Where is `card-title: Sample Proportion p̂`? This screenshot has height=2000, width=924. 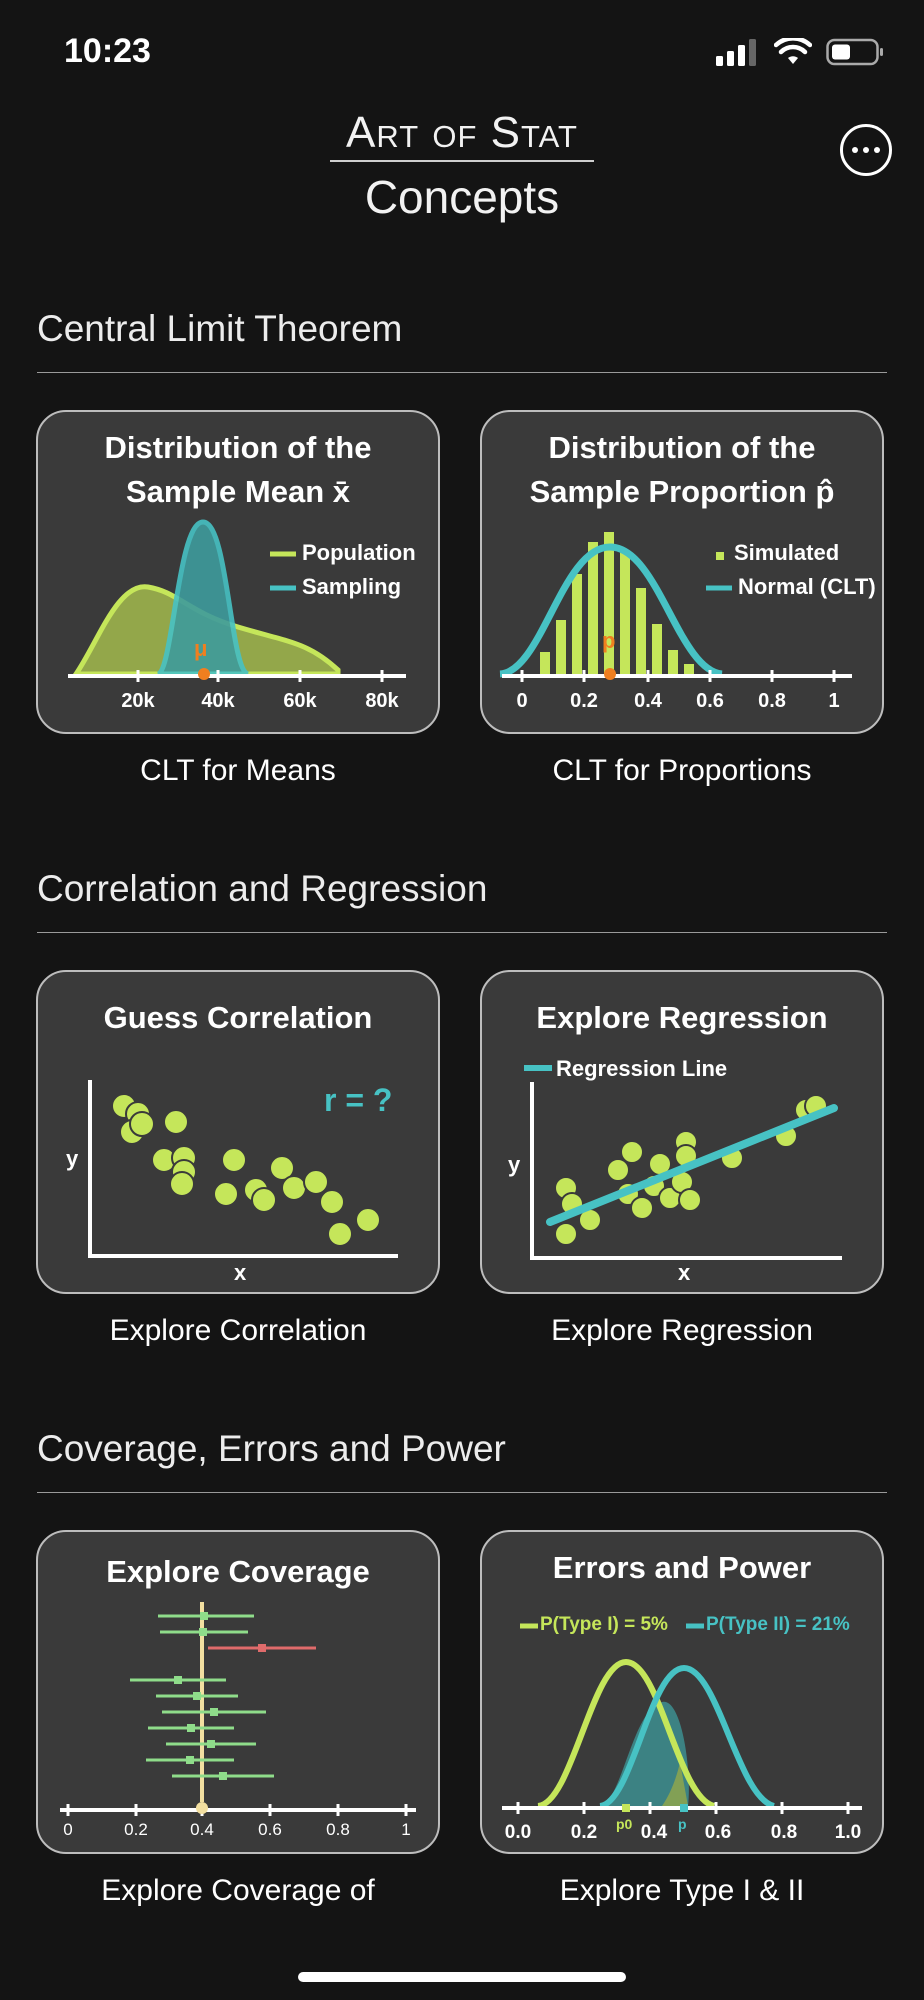
card-title: Sample Proportion p̂ is located at coordinates (682, 491).